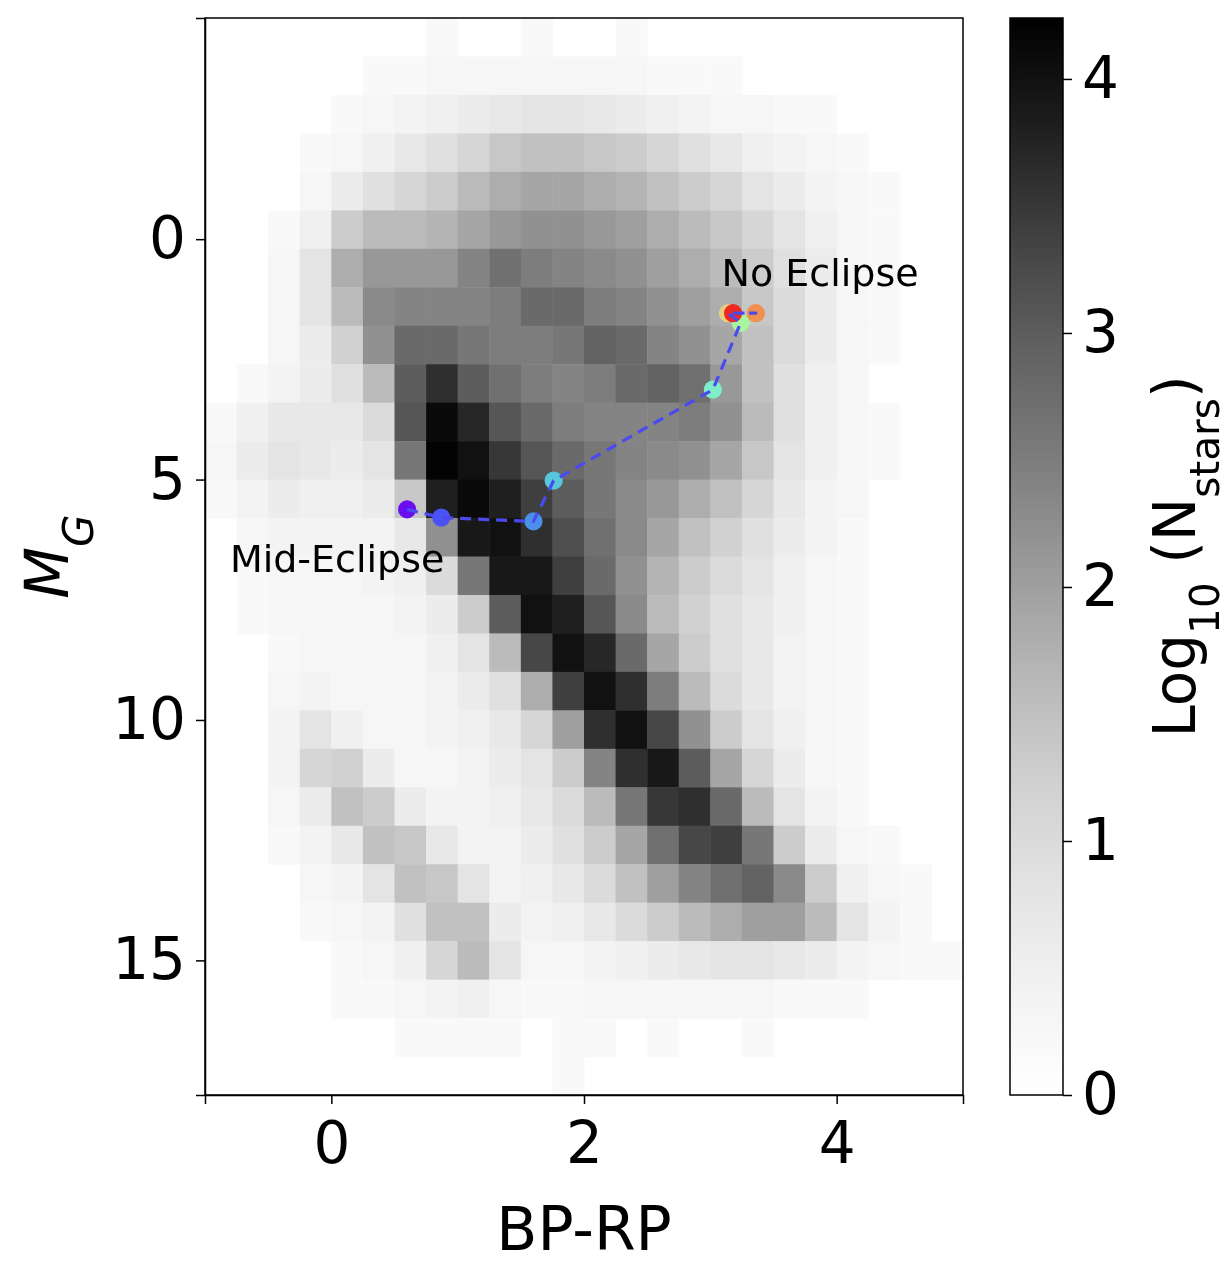 The width and height of the screenshot is (1228, 1280). I want to click on annotation: Mid-Eclipse, so click(337, 559).